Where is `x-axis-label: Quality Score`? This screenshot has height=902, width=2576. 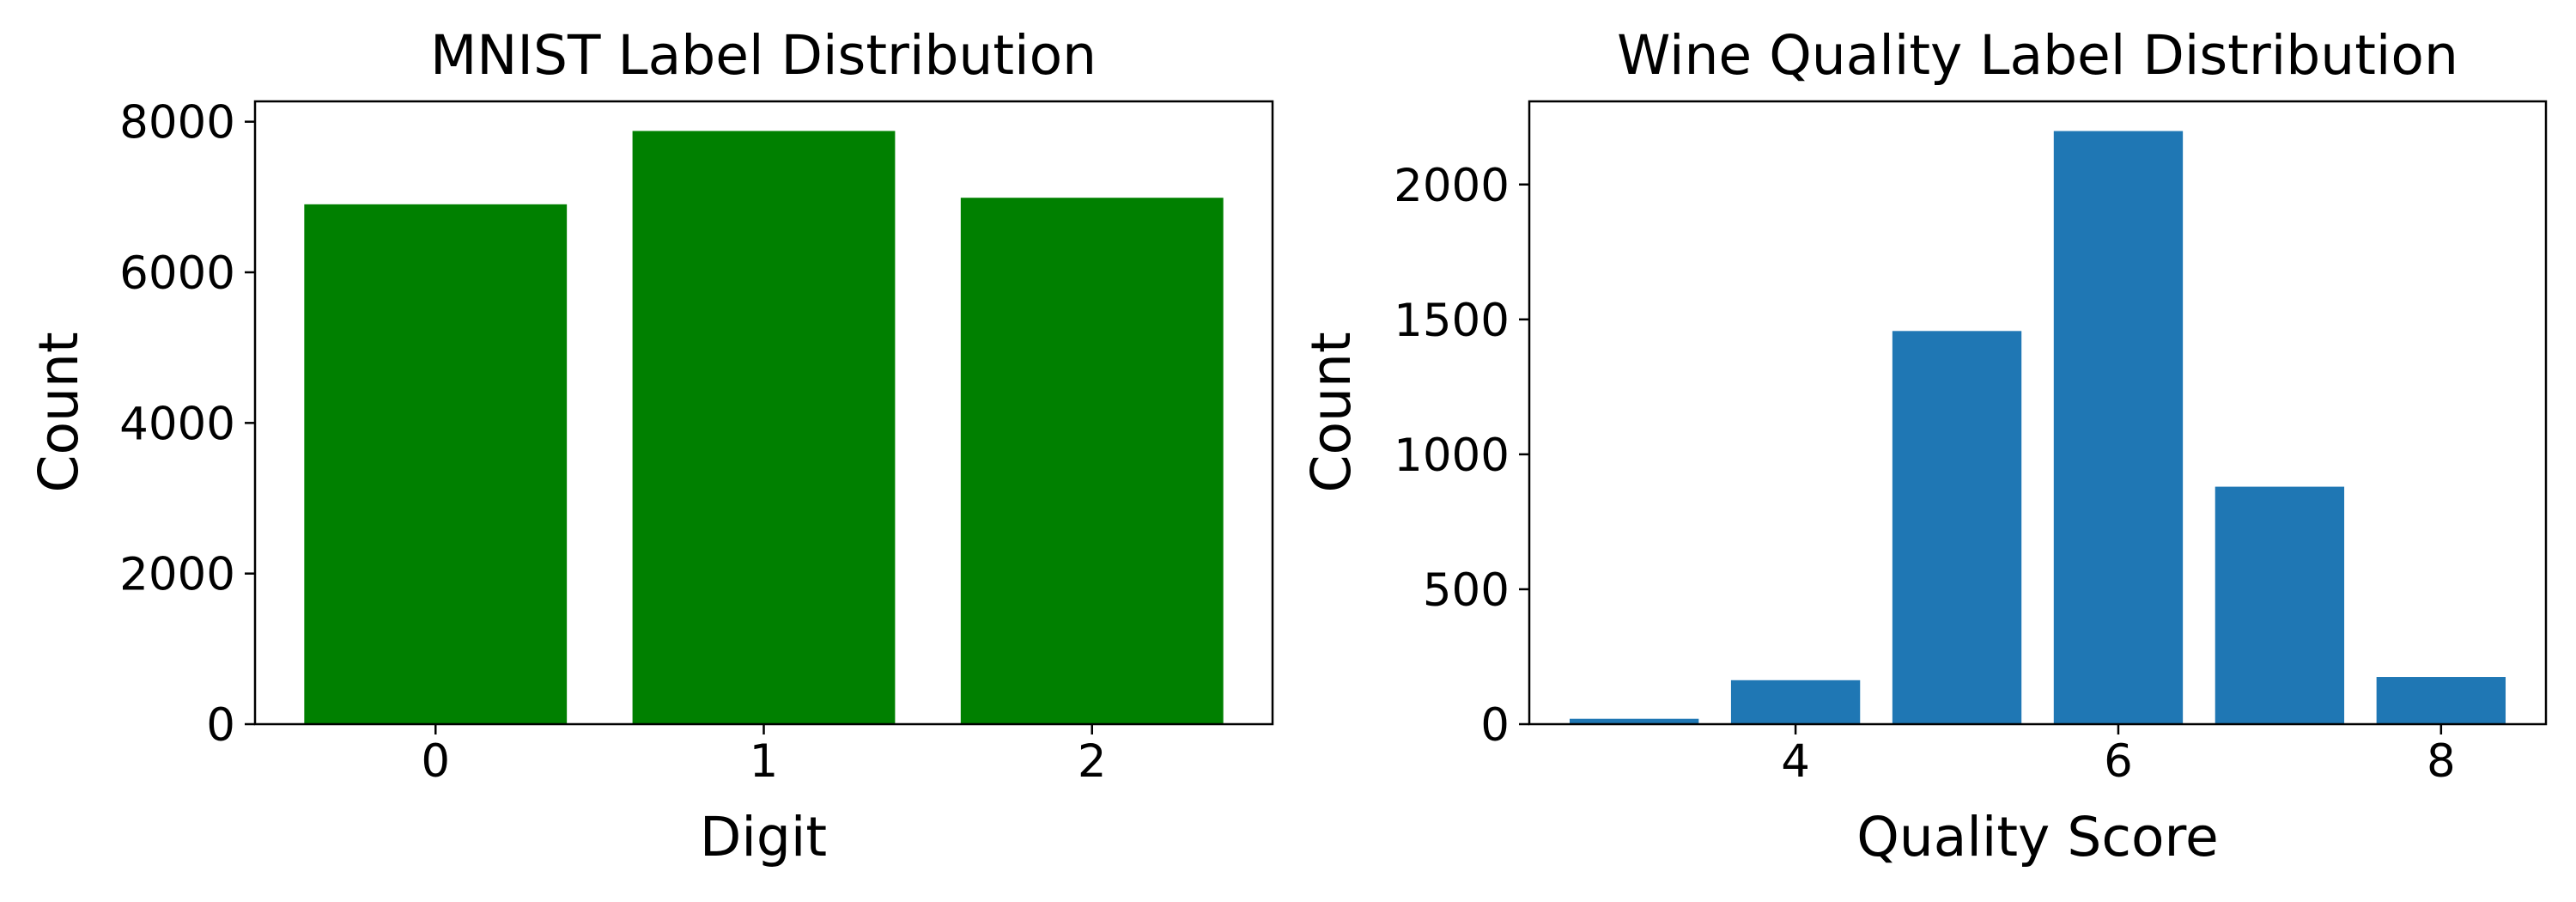
x-axis-label: Quality Score is located at coordinates (2038, 837).